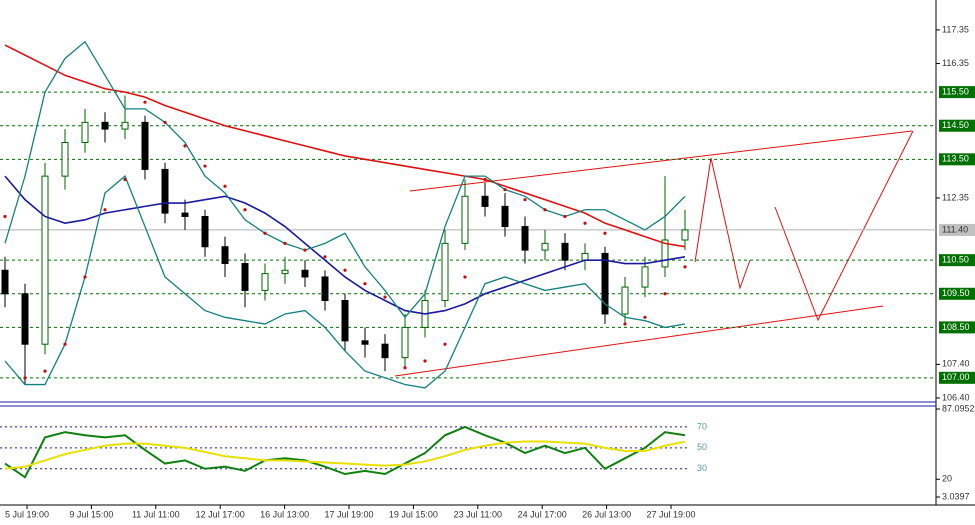  What do you see at coordinates (956, 364) in the screenshot?
I see `y-tick-label: 107.40` at bounding box center [956, 364].